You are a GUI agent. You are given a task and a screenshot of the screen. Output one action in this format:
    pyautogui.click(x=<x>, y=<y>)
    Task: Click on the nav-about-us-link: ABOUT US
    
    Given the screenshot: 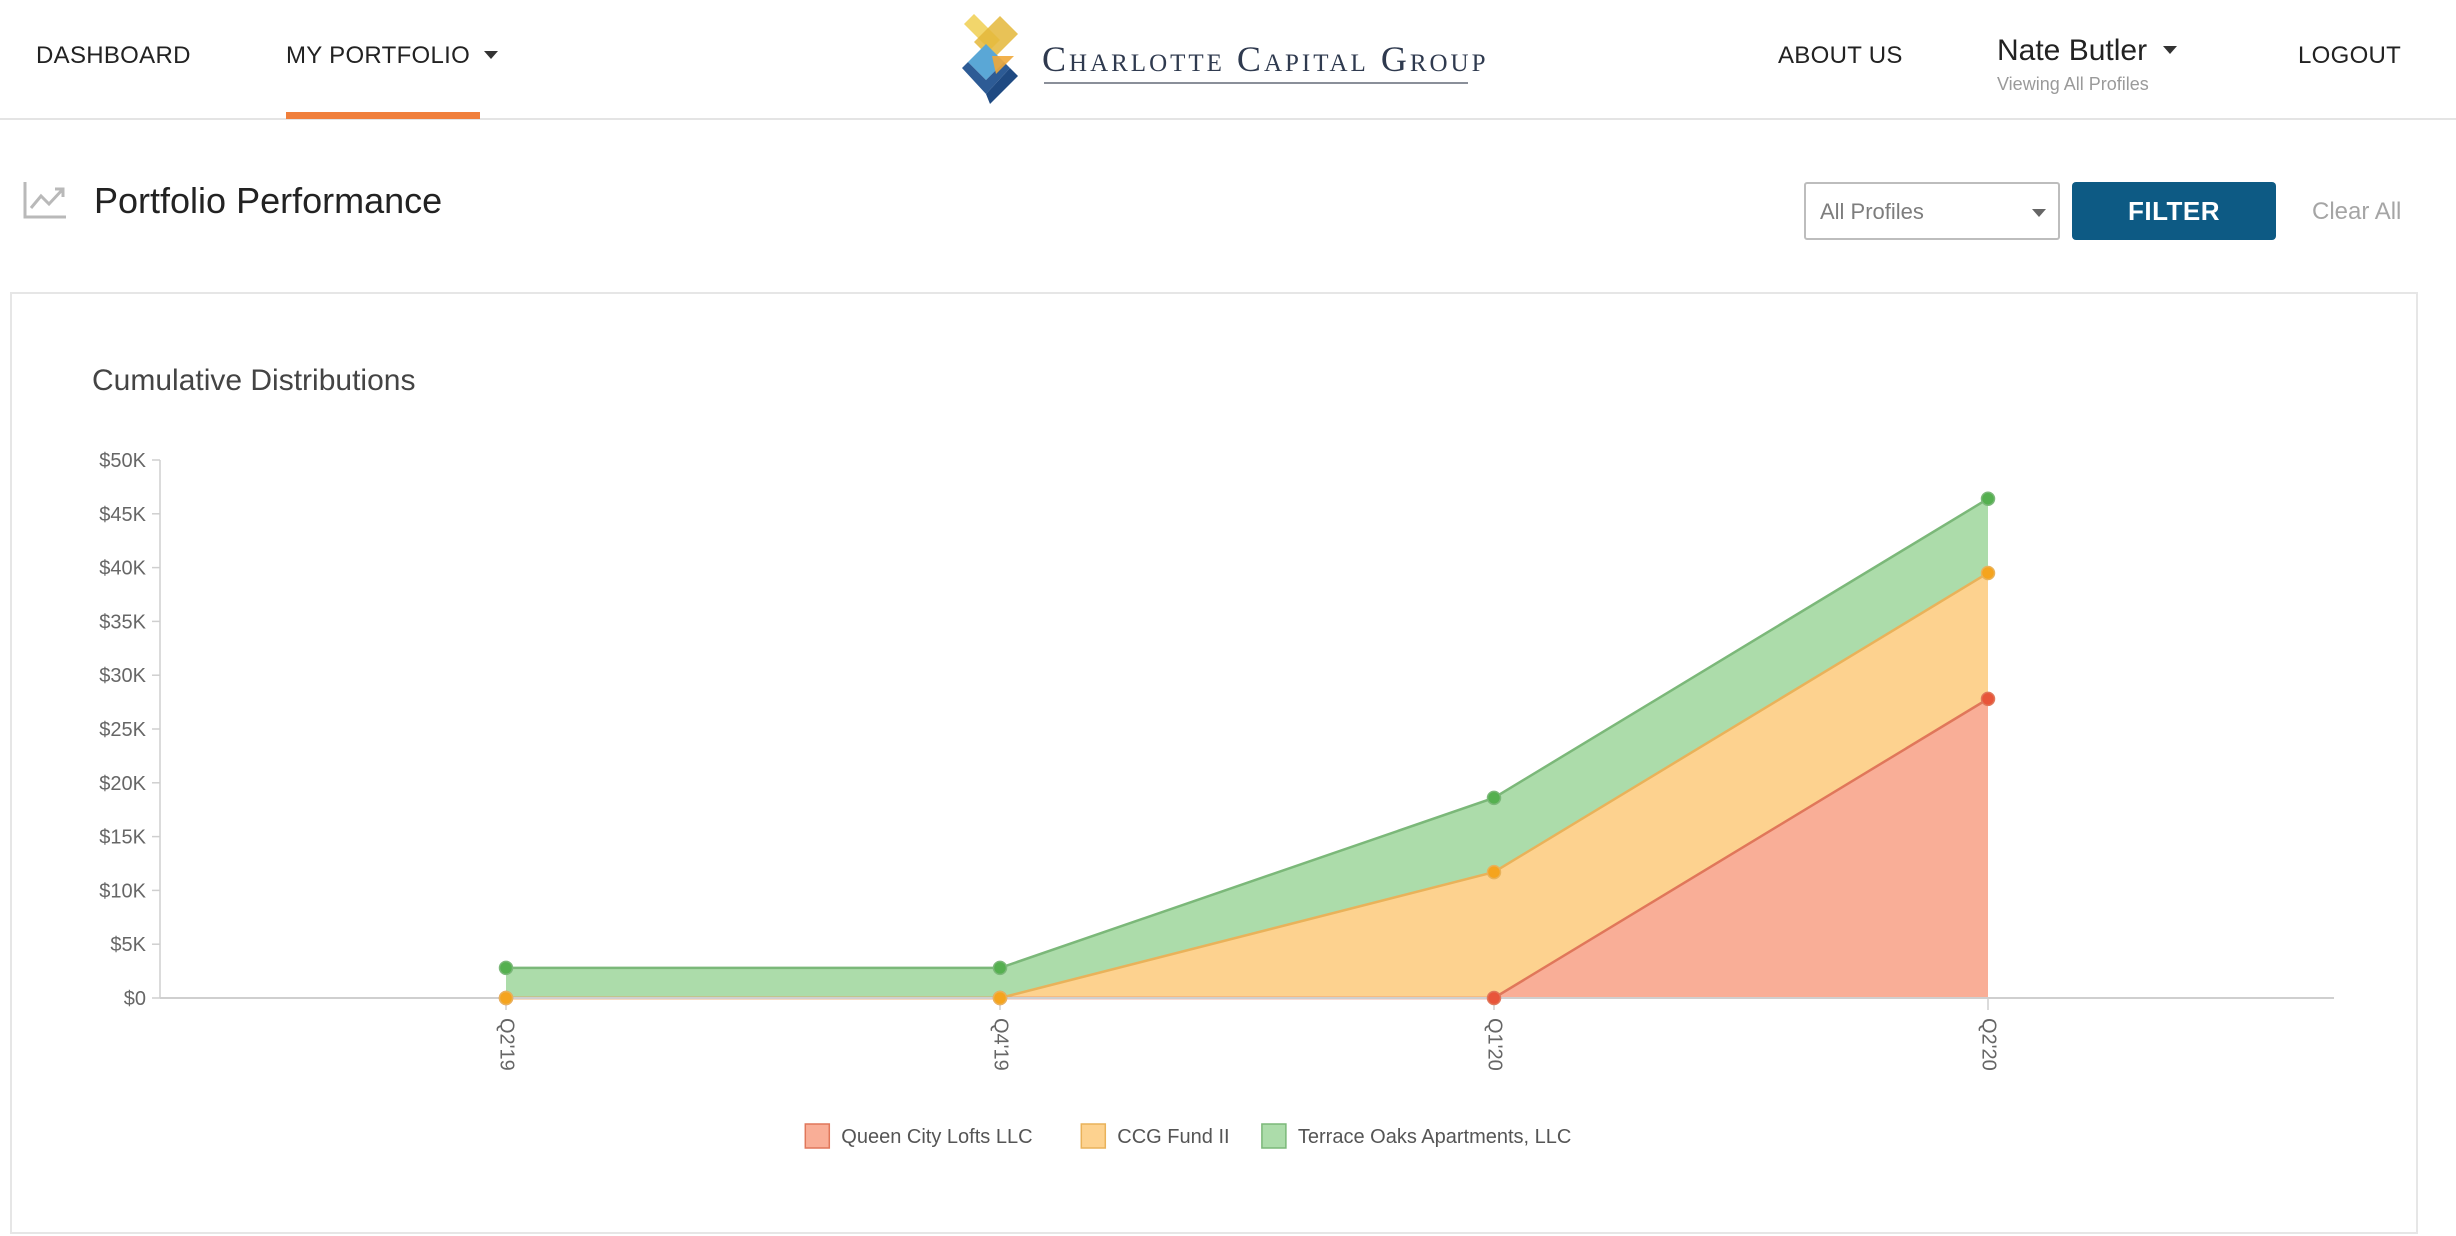 What is the action you would take?
    pyautogui.click(x=1840, y=55)
    